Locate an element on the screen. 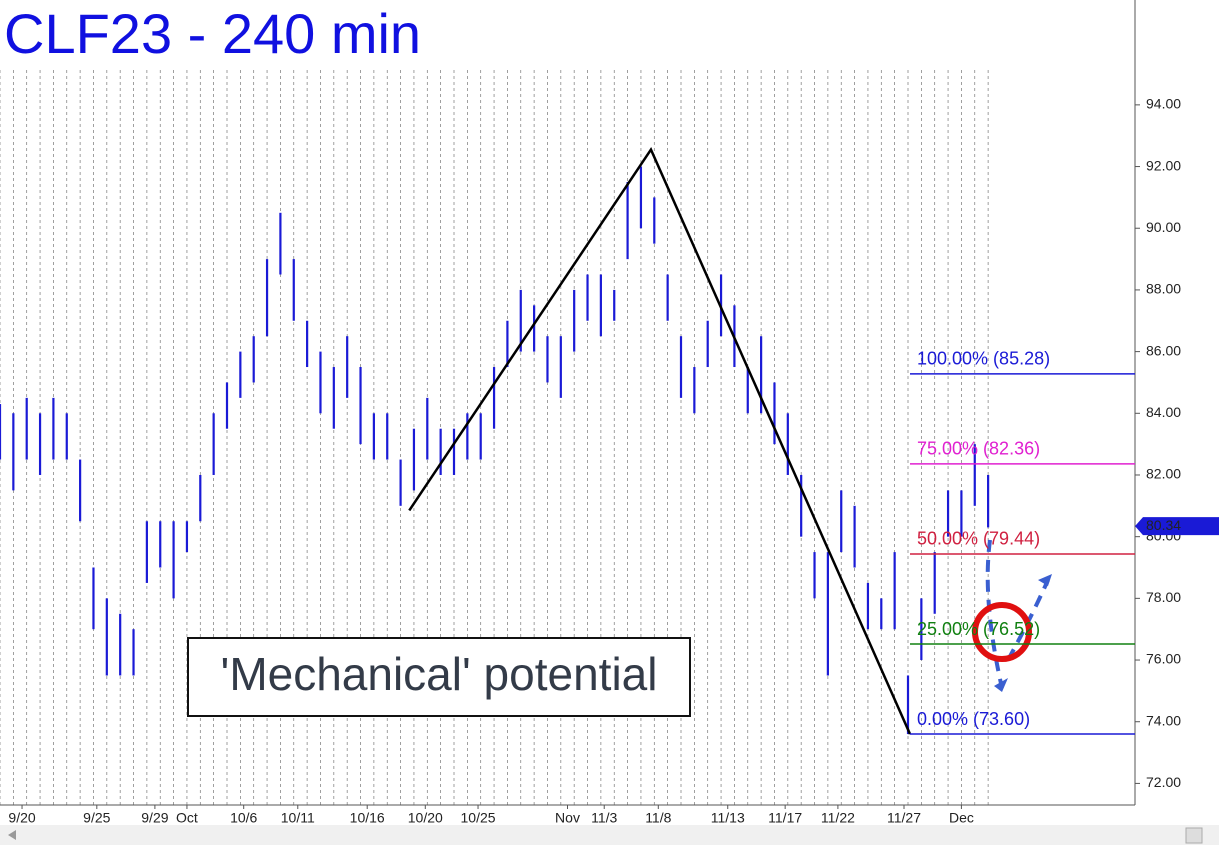 This screenshot has height=845, width=1219. x-tick-label: 11/8 is located at coordinates (658, 818).